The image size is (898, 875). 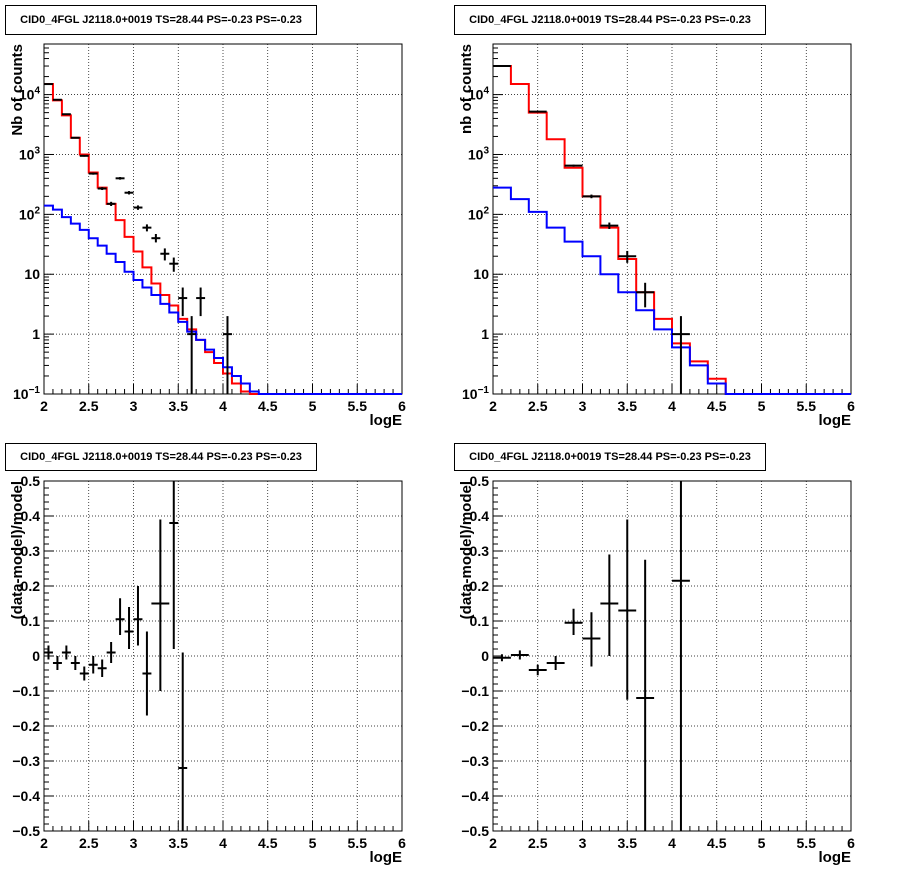 What do you see at coordinates (26, 796) in the screenshot?
I see `y-tick-label: −0.4` at bounding box center [26, 796].